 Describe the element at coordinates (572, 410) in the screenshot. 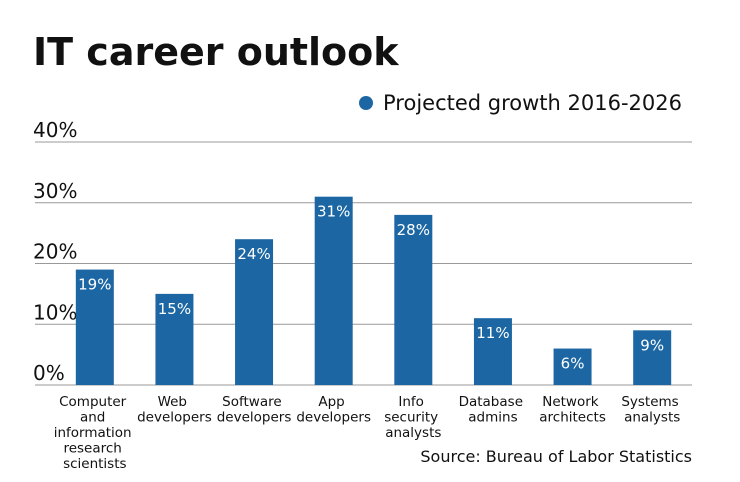

I see `x-tick-label: Network architects` at that location.